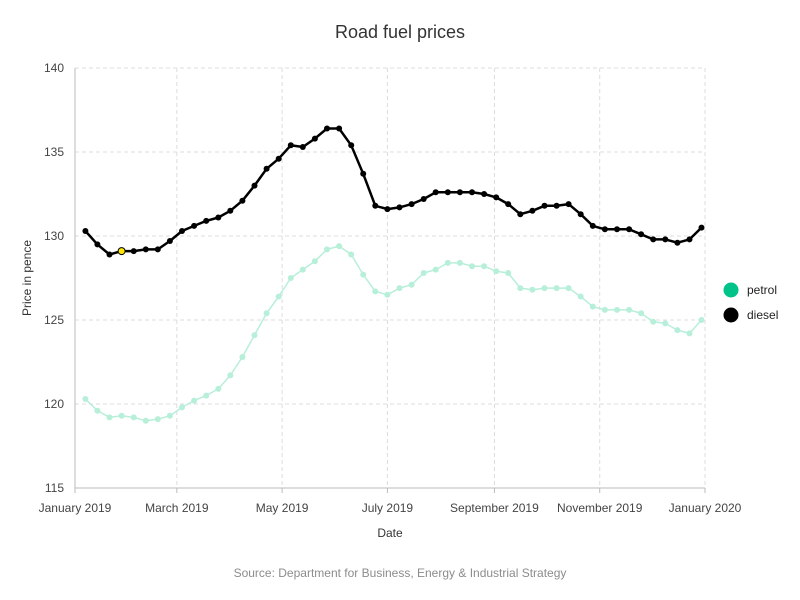 The width and height of the screenshot is (800, 600). What do you see at coordinates (731, 290) in the screenshot?
I see `legend-swatch-petrol` at bounding box center [731, 290].